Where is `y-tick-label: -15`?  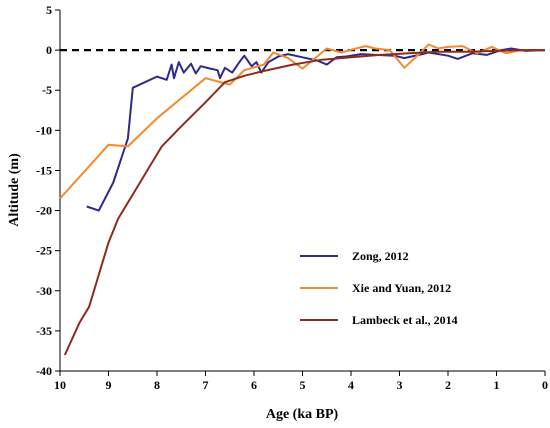
y-tick-label: -15 is located at coordinates (44, 170).